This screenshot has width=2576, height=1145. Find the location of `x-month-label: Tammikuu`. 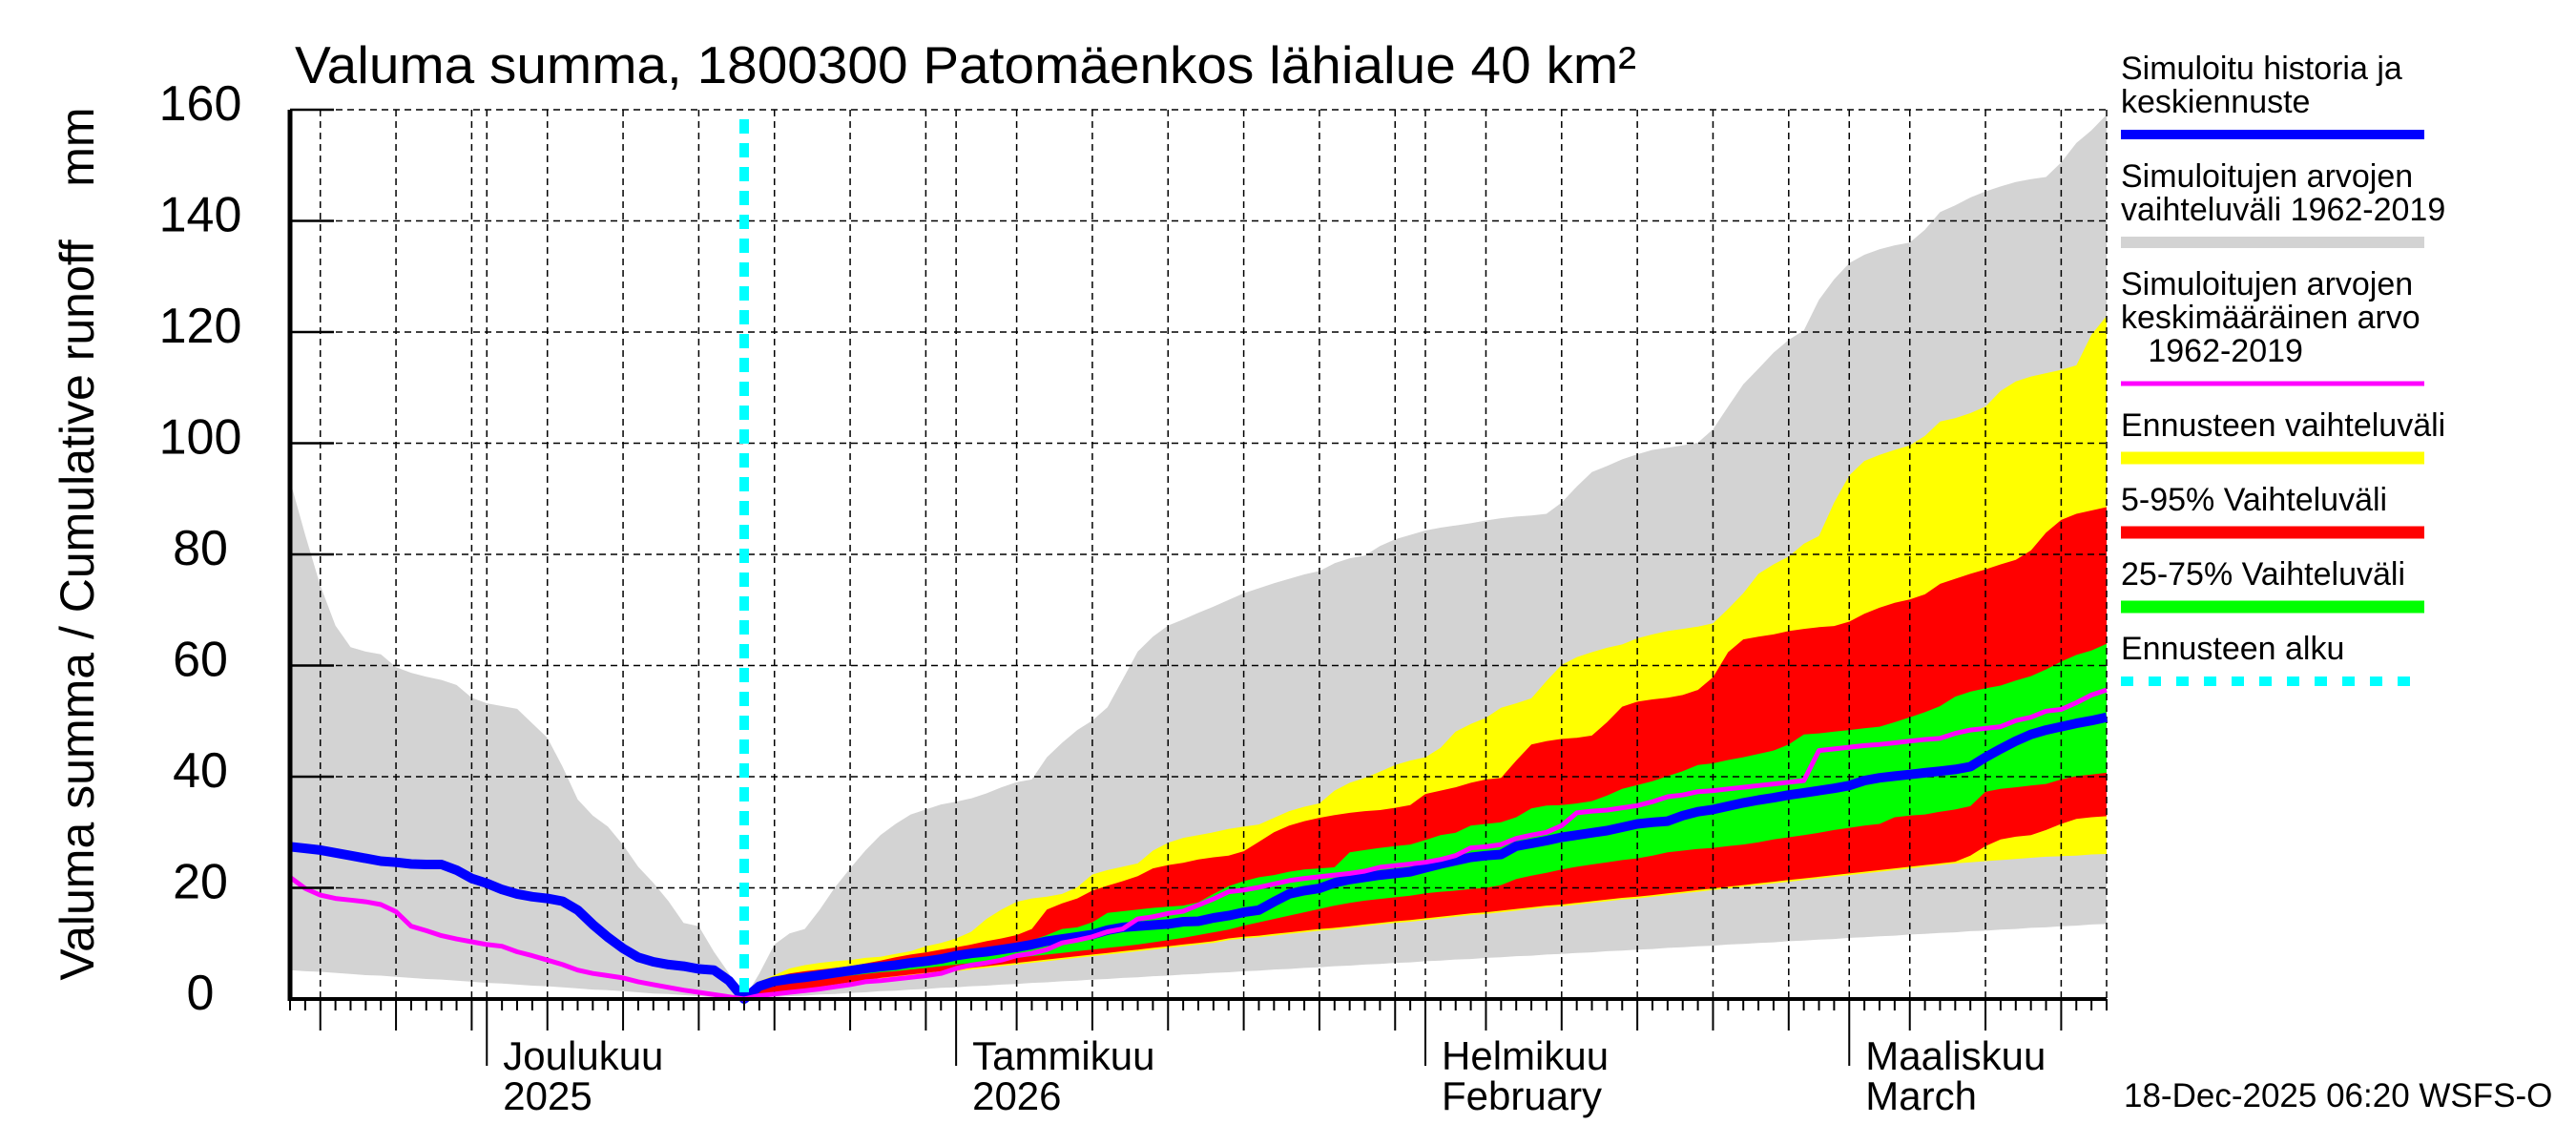

x-month-label: Tammikuu is located at coordinates (1063, 1055).